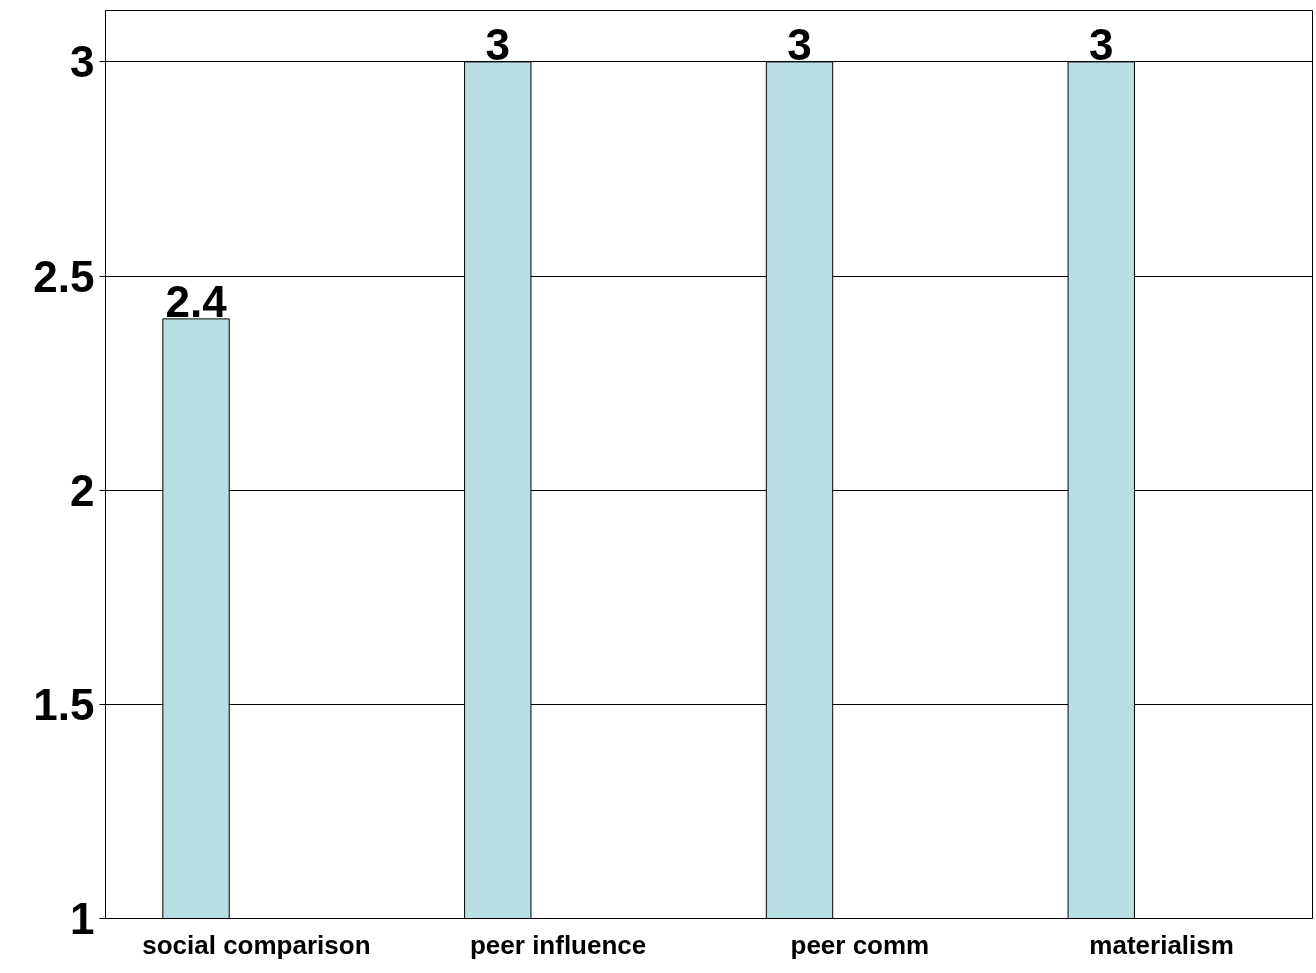 The image size is (1316, 973). I want to click on y-tick-label: 3, so click(82, 62).